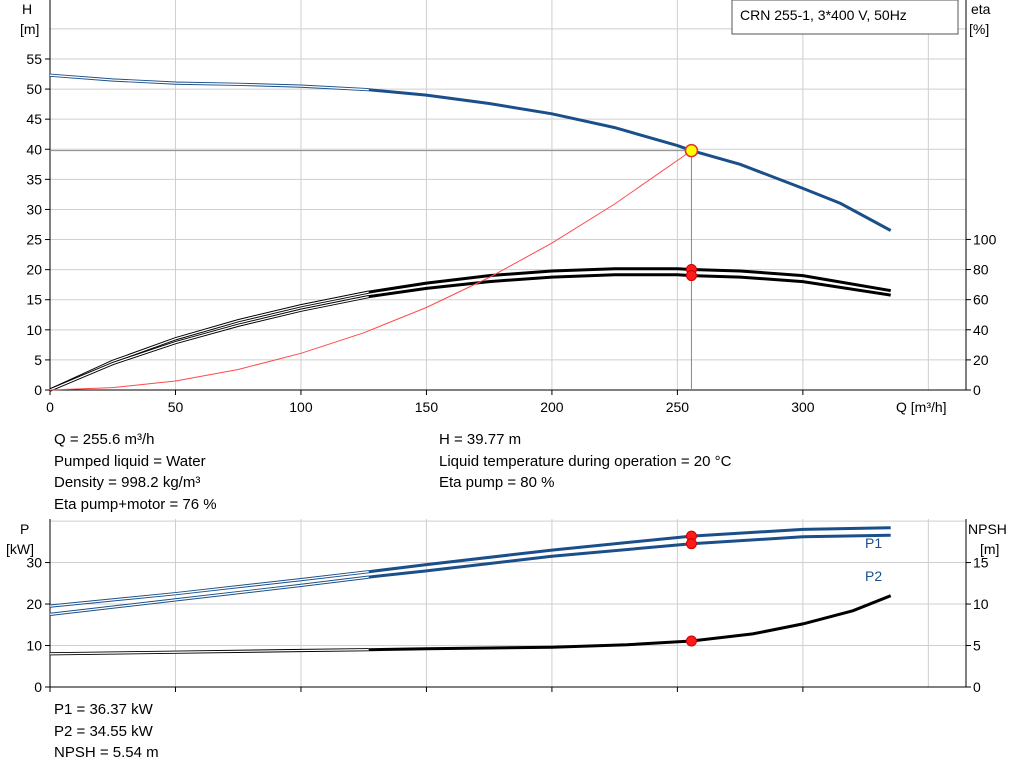  Describe the element at coordinates (981, 330) in the screenshot. I see `top-yr-tick-label: 40` at that location.